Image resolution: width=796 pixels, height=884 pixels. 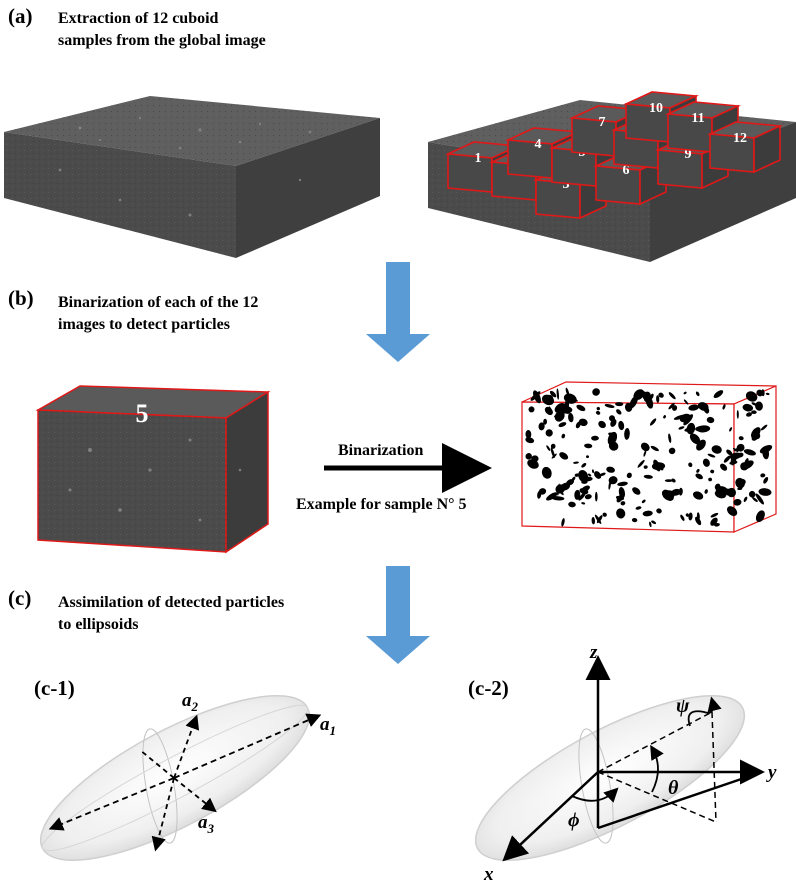 What do you see at coordinates (478, 158) in the screenshot?
I see `sample-number-1: 1` at bounding box center [478, 158].